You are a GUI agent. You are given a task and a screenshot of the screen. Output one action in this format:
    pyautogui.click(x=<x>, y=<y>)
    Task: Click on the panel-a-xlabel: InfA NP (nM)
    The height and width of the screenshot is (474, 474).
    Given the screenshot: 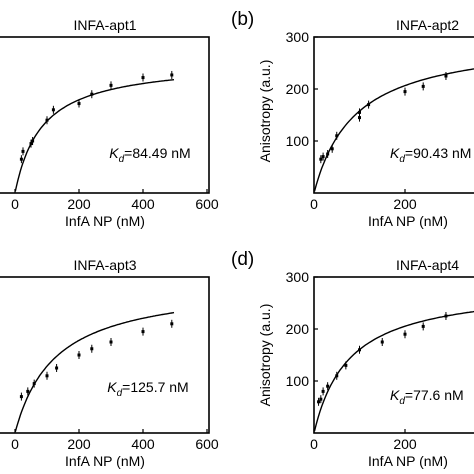 What is the action you would take?
    pyautogui.click(x=105, y=221)
    